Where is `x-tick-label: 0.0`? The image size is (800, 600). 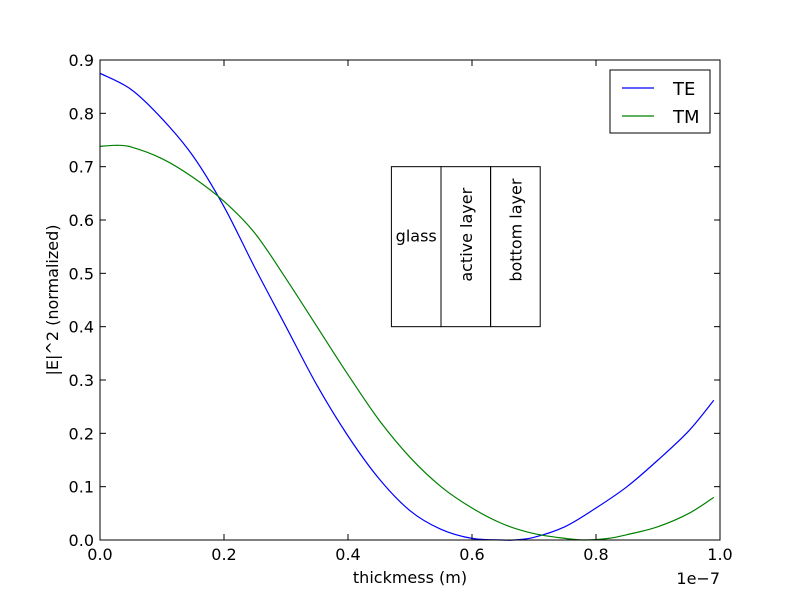
x-tick-label: 0.0 is located at coordinates (99, 554).